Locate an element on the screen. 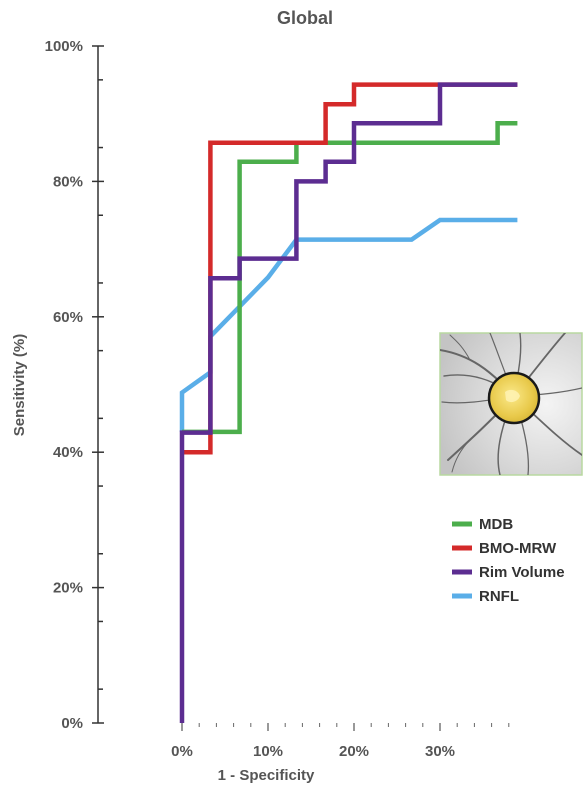 Image resolution: width=585 pixels, height=788 pixels. y-tick-label: 60% is located at coordinates (68, 317).